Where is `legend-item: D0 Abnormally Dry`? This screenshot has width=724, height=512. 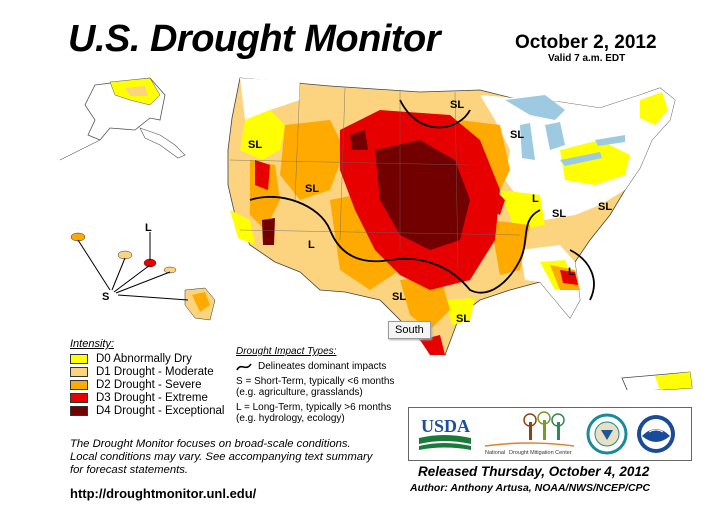
legend-item: D0 Abnormally Dry is located at coordinates (147, 358).